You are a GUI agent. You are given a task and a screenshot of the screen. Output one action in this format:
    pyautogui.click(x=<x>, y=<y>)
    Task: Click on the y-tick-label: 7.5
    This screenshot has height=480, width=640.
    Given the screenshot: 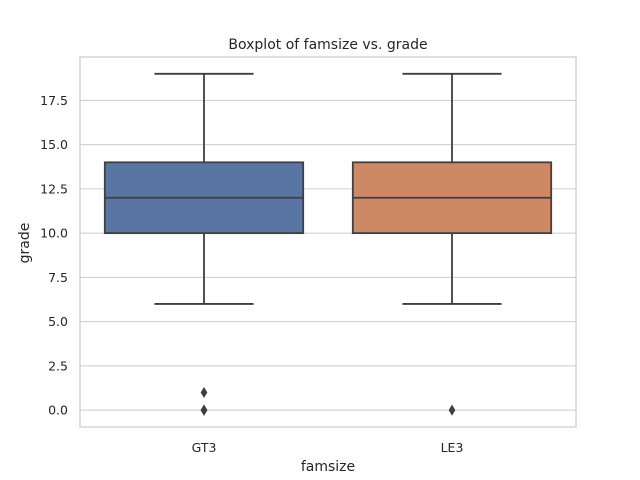 What is the action you would take?
    pyautogui.click(x=58, y=277)
    